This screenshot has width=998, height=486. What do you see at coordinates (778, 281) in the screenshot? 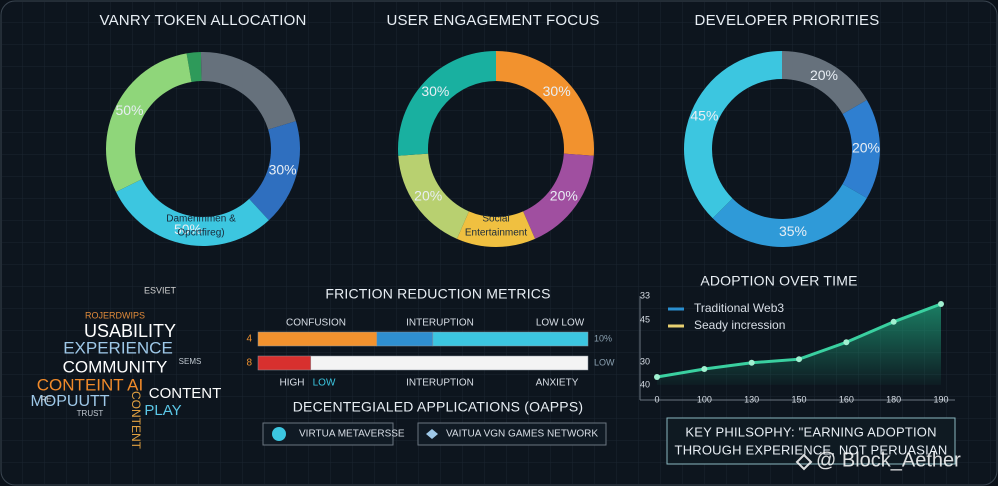
I see `chart-title: ADOPTION OVER TIME` at bounding box center [778, 281].